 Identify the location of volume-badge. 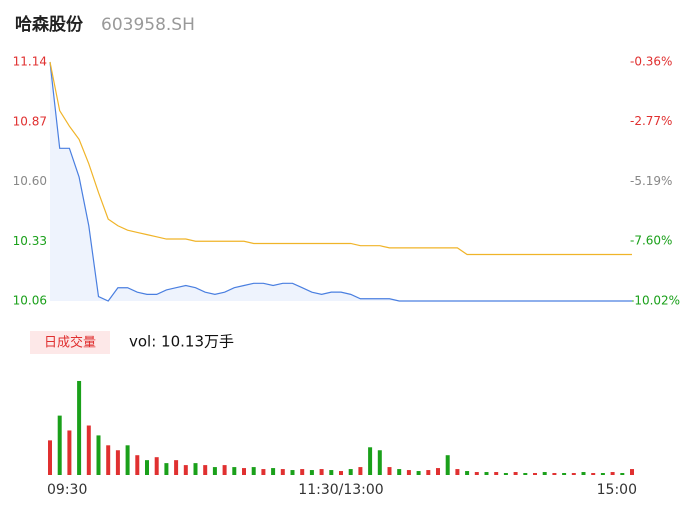
(70, 342).